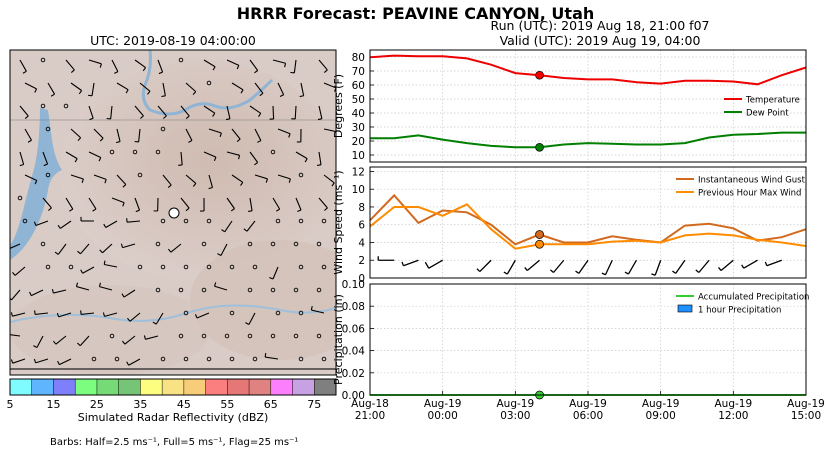 This screenshot has height=460, width=831. What do you see at coordinates (588, 404) in the screenshot?
I see `x-tick-label-date: Aug-19` at bounding box center [588, 404].